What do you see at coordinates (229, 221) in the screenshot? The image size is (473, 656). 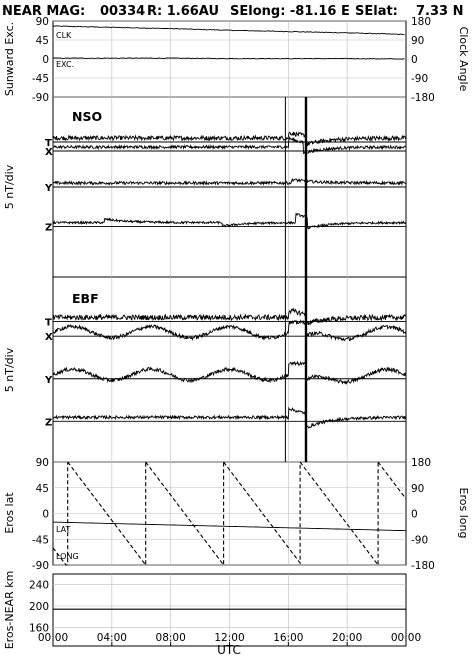 I see `nso-trace-z` at bounding box center [229, 221].